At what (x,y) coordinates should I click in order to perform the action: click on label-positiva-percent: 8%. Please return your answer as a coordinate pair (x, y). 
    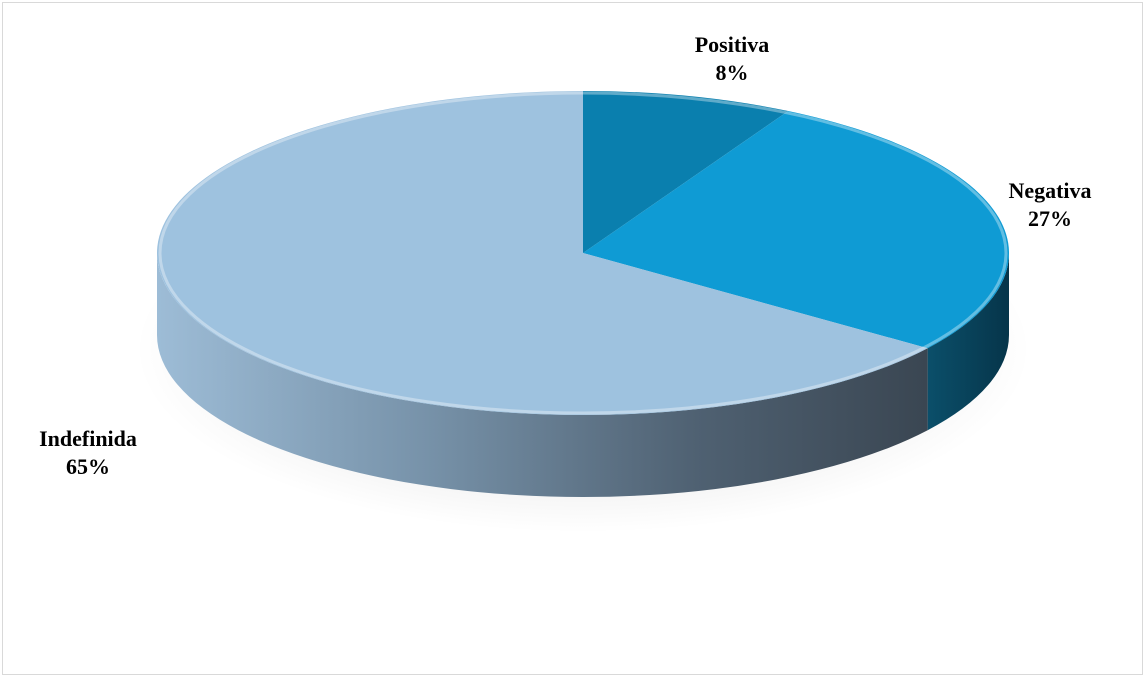
    Looking at the image, I should click on (732, 72).